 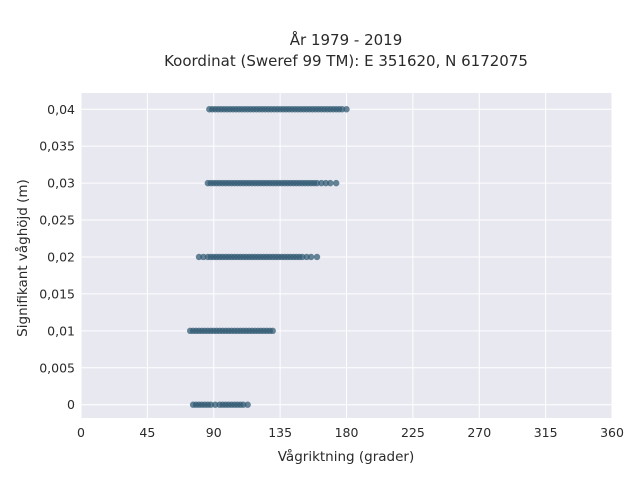 What do you see at coordinates (147, 432) in the screenshot?
I see `x-tick-label: 45` at bounding box center [147, 432].